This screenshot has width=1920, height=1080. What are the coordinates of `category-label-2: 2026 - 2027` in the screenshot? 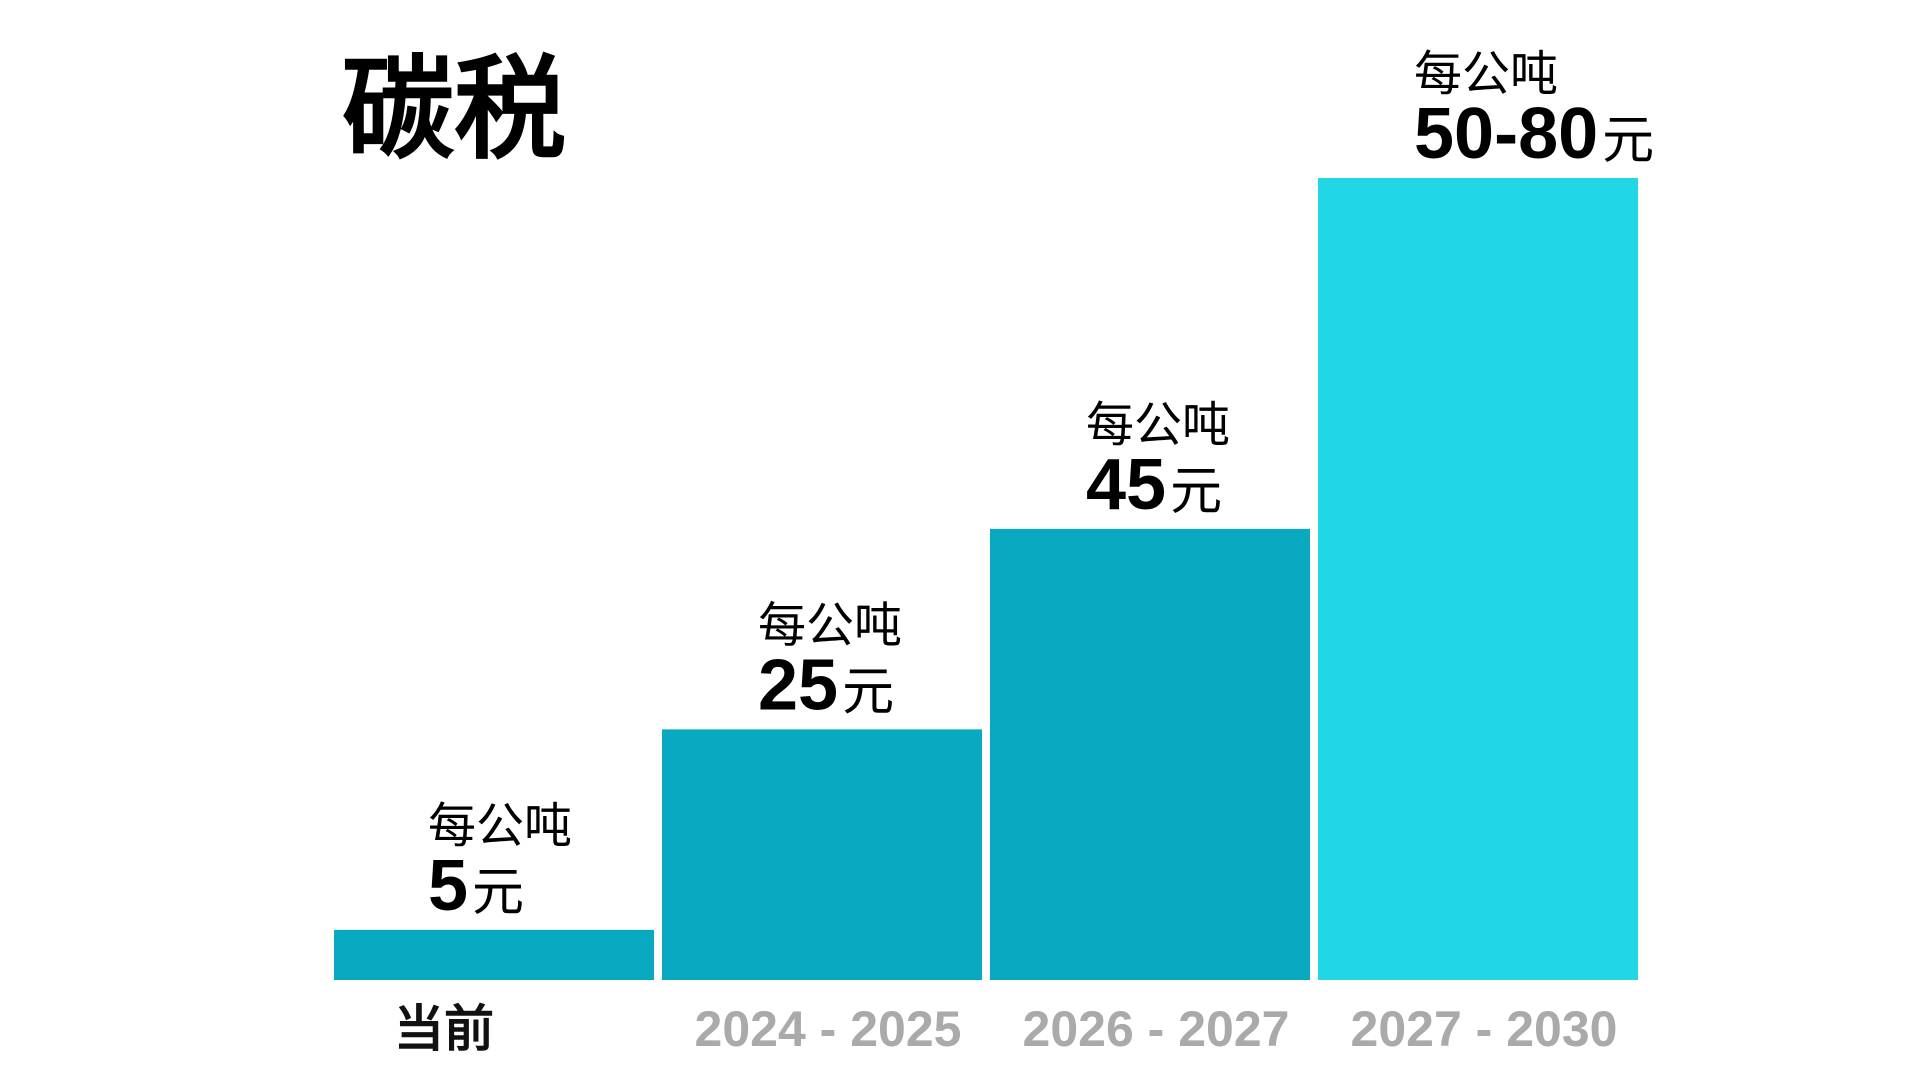 It's located at (1156, 1029).